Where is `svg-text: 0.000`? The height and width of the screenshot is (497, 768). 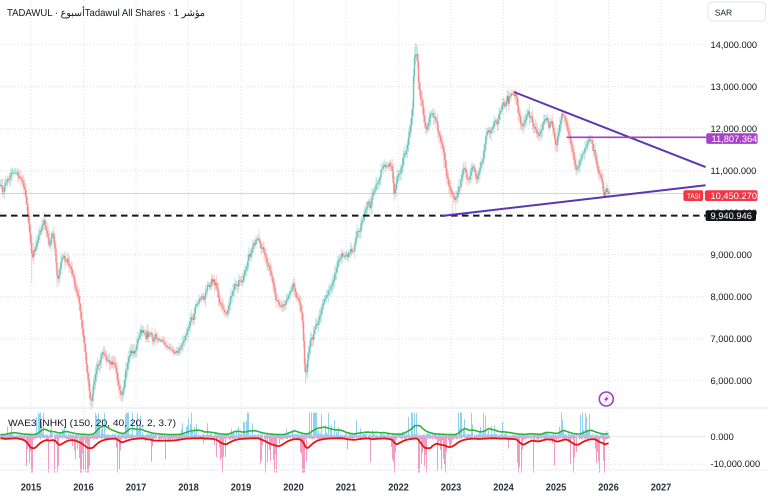 svg-text: 0.000 is located at coordinates (722, 437).